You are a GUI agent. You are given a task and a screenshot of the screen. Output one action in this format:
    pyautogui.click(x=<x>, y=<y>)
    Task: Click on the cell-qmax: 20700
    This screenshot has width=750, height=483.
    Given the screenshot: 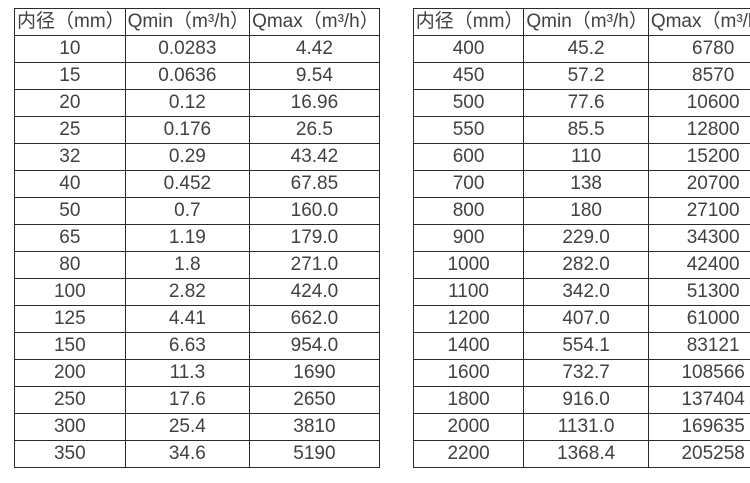 What is the action you would take?
    pyautogui.click(x=698, y=184)
    